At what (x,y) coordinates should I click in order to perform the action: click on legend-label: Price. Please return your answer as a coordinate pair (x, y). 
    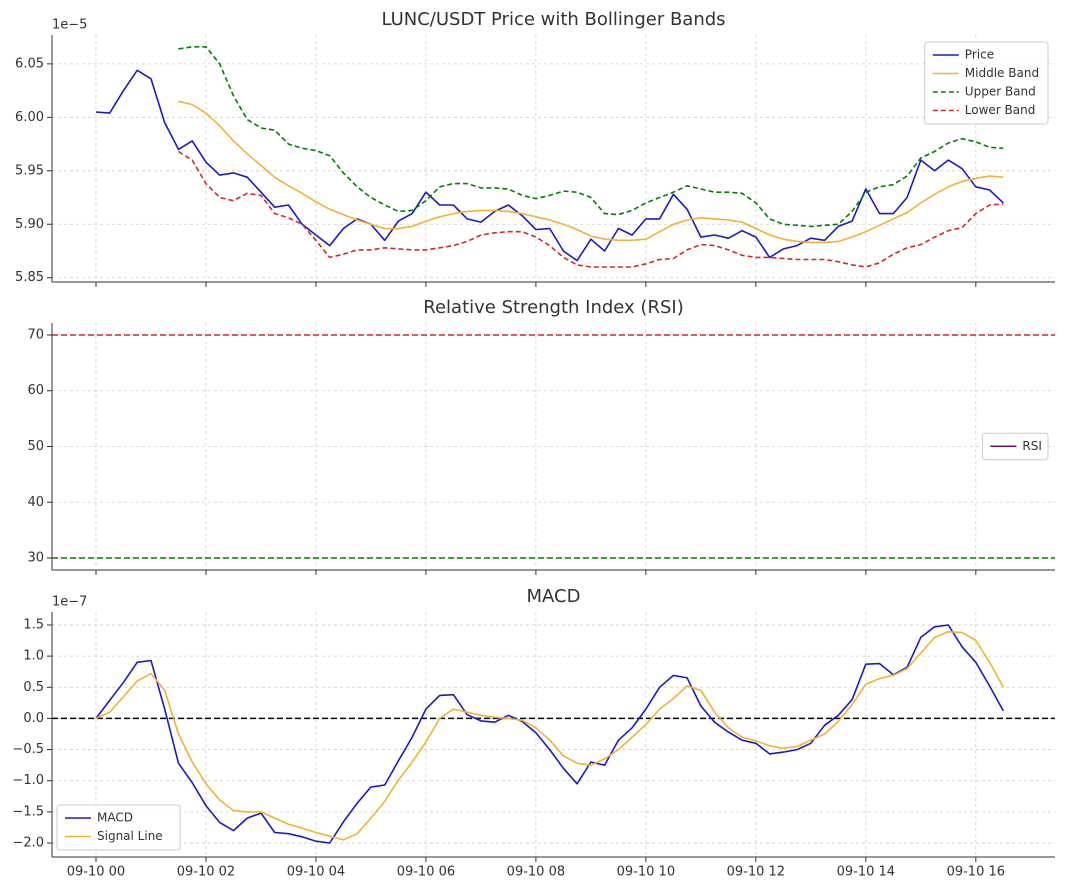
    Looking at the image, I should click on (979, 55).